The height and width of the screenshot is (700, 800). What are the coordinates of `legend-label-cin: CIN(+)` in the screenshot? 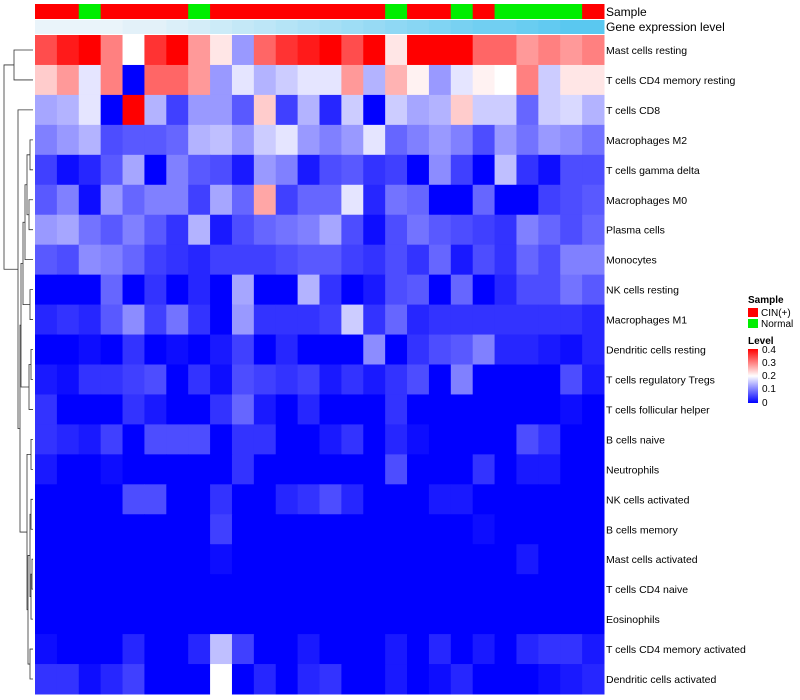 It's located at (776, 313).